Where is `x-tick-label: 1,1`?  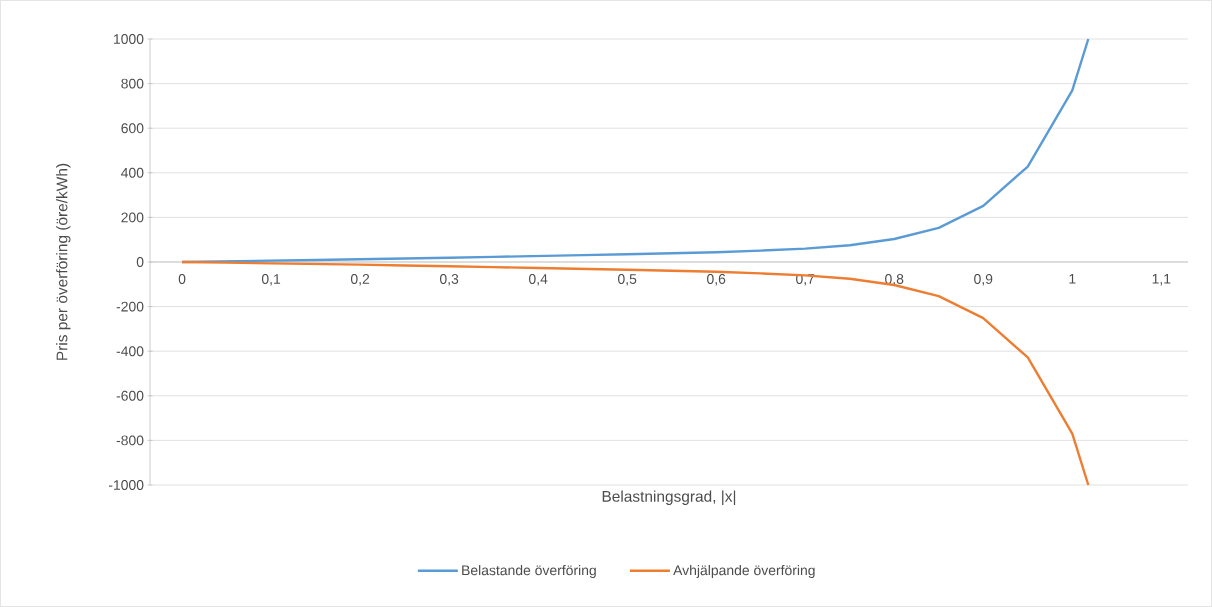
x-tick-label: 1,1 is located at coordinates (1161, 280).